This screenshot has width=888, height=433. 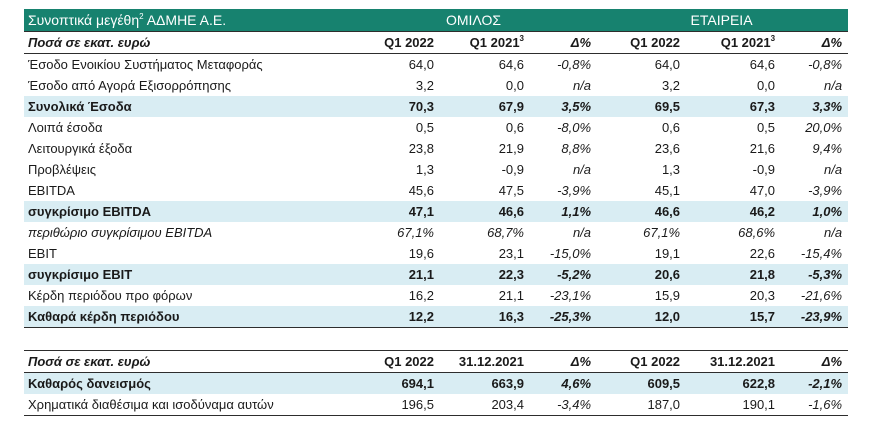 What do you see at coordinates (734, 106) in the screenshot?
I see `cell-value: 67,3` at bounding box center [734, 106].